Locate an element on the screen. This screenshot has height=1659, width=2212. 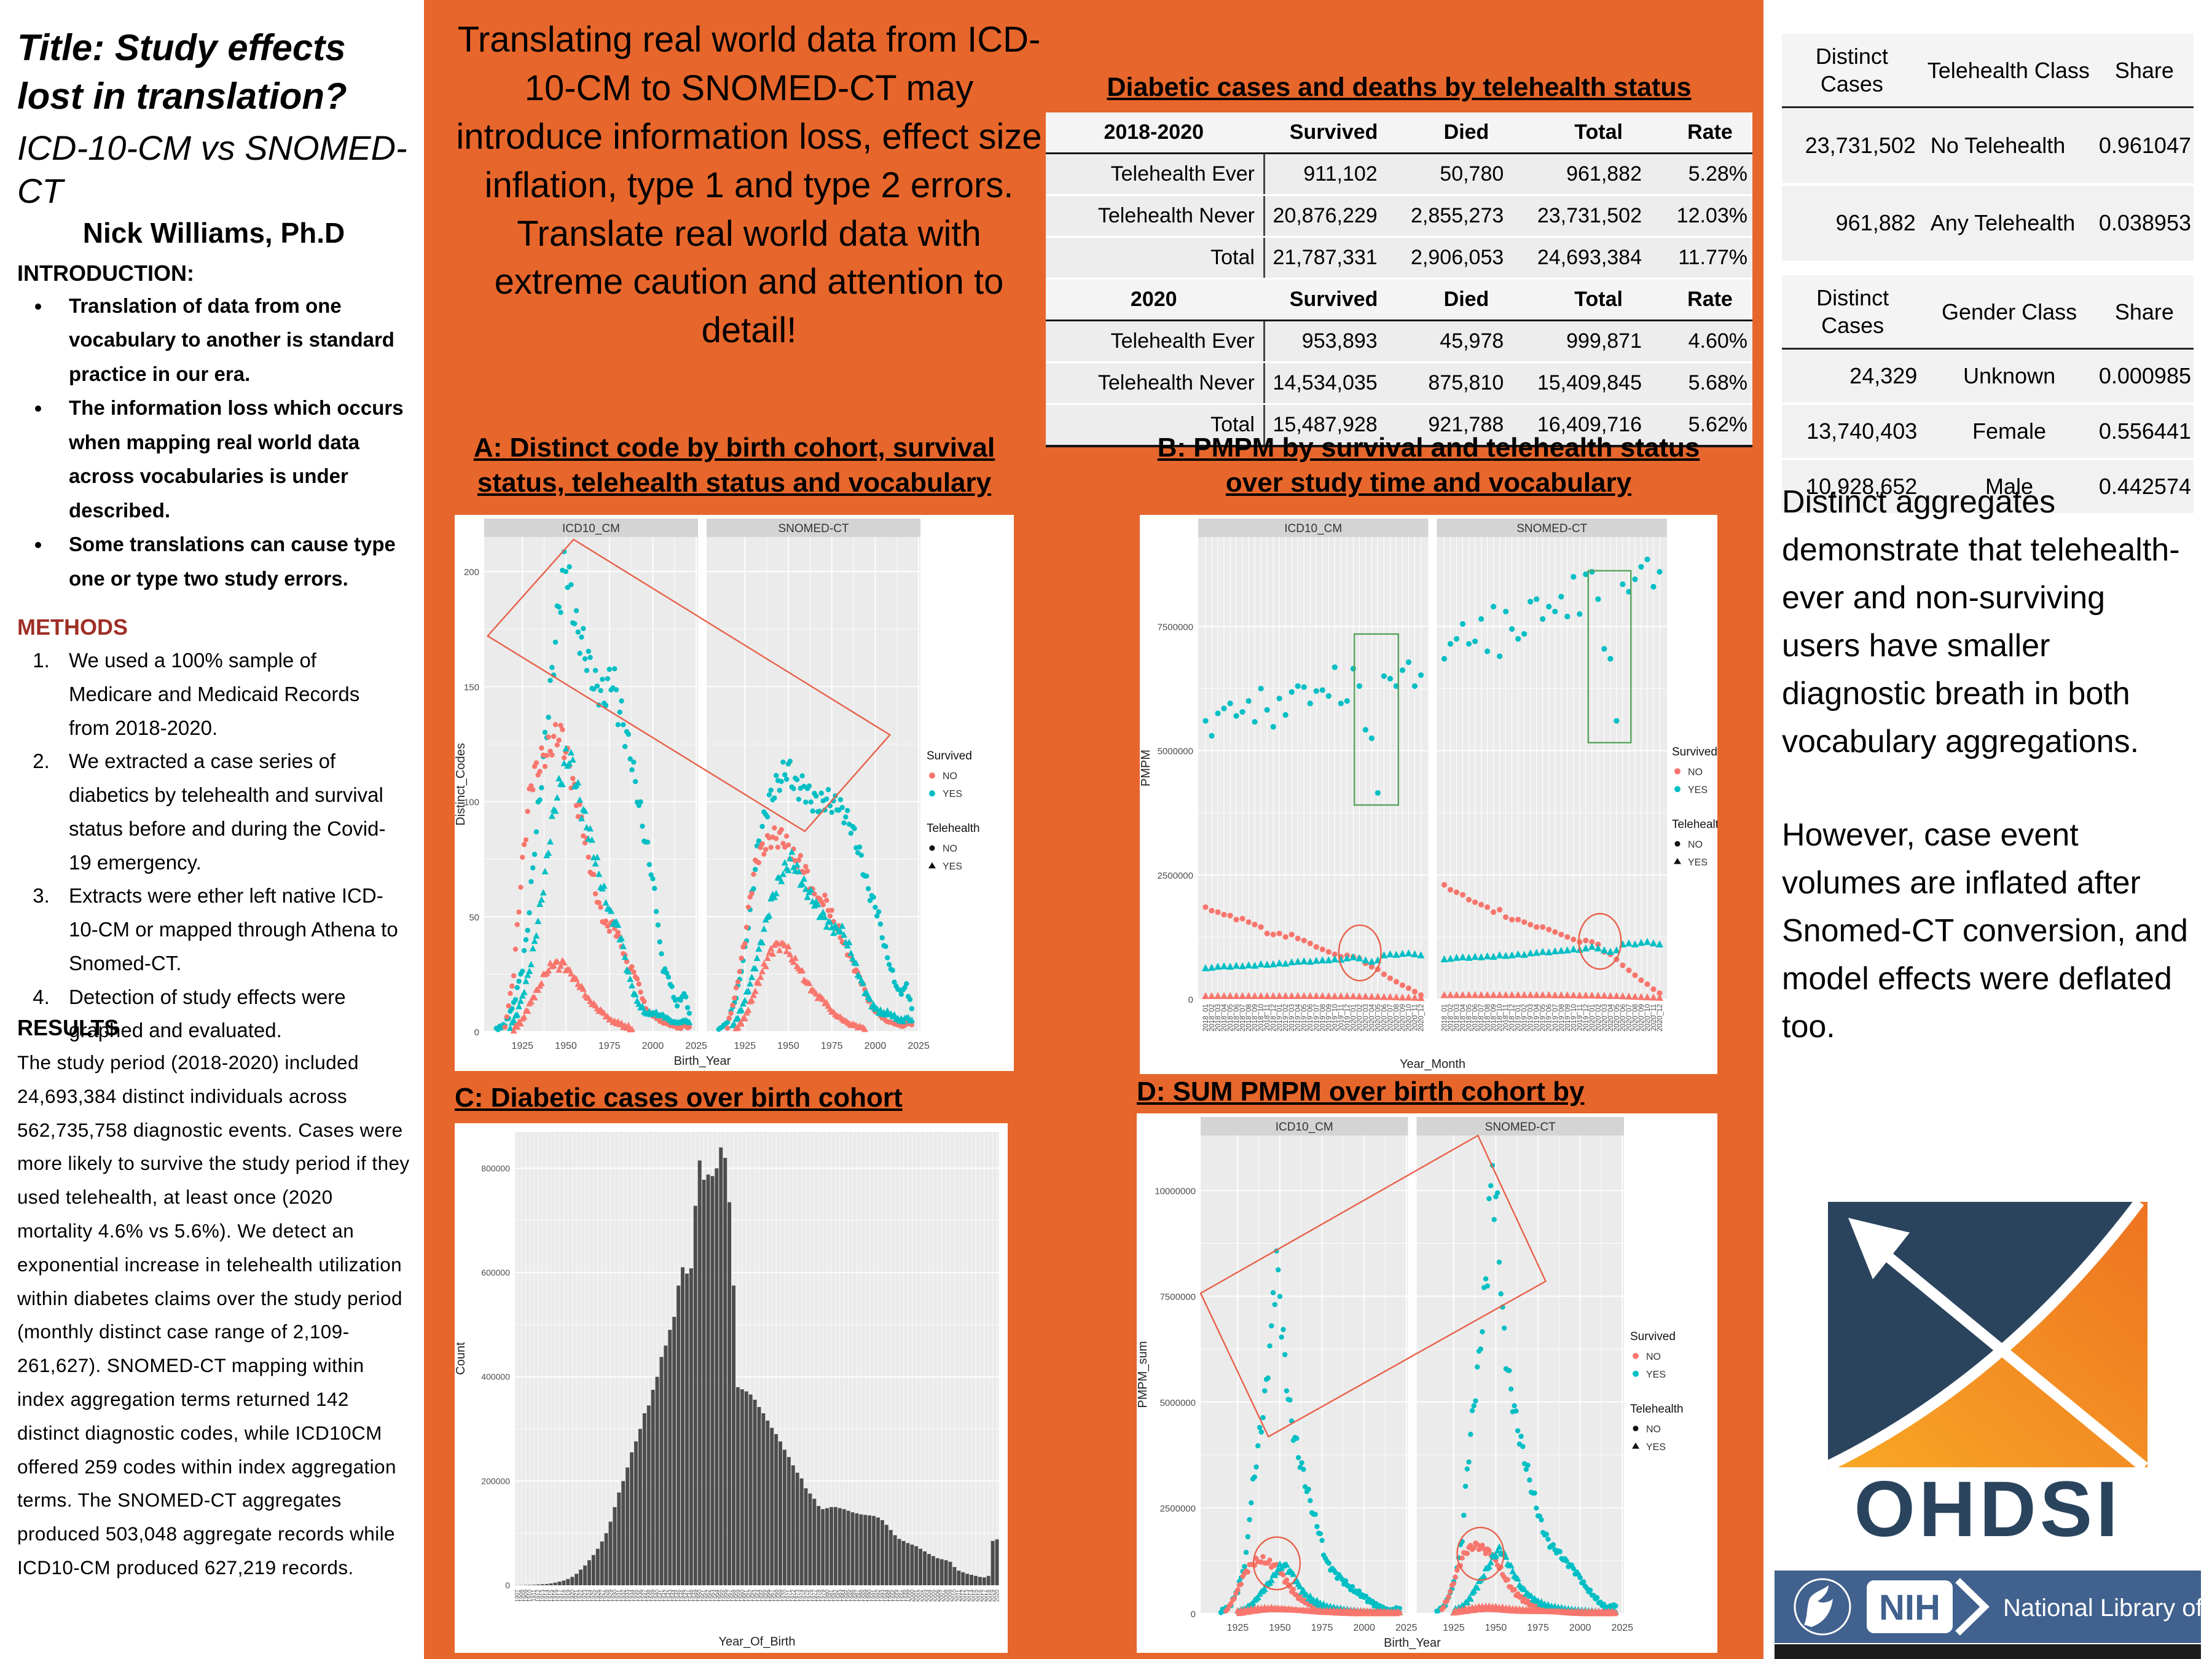
svg-text: 1944 is located at coordinates (674, 1596).